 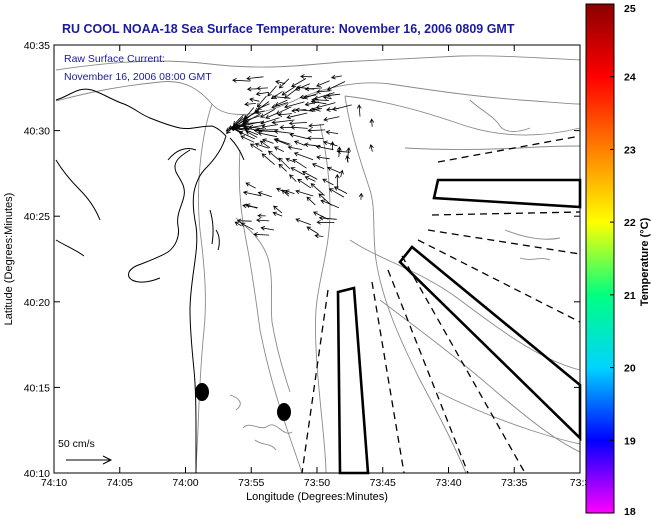 What do you see at coordinates (85, 451) in the screenshot?
I see `scale-arrow: 50 cm/s` at bounding box center [85, 451].